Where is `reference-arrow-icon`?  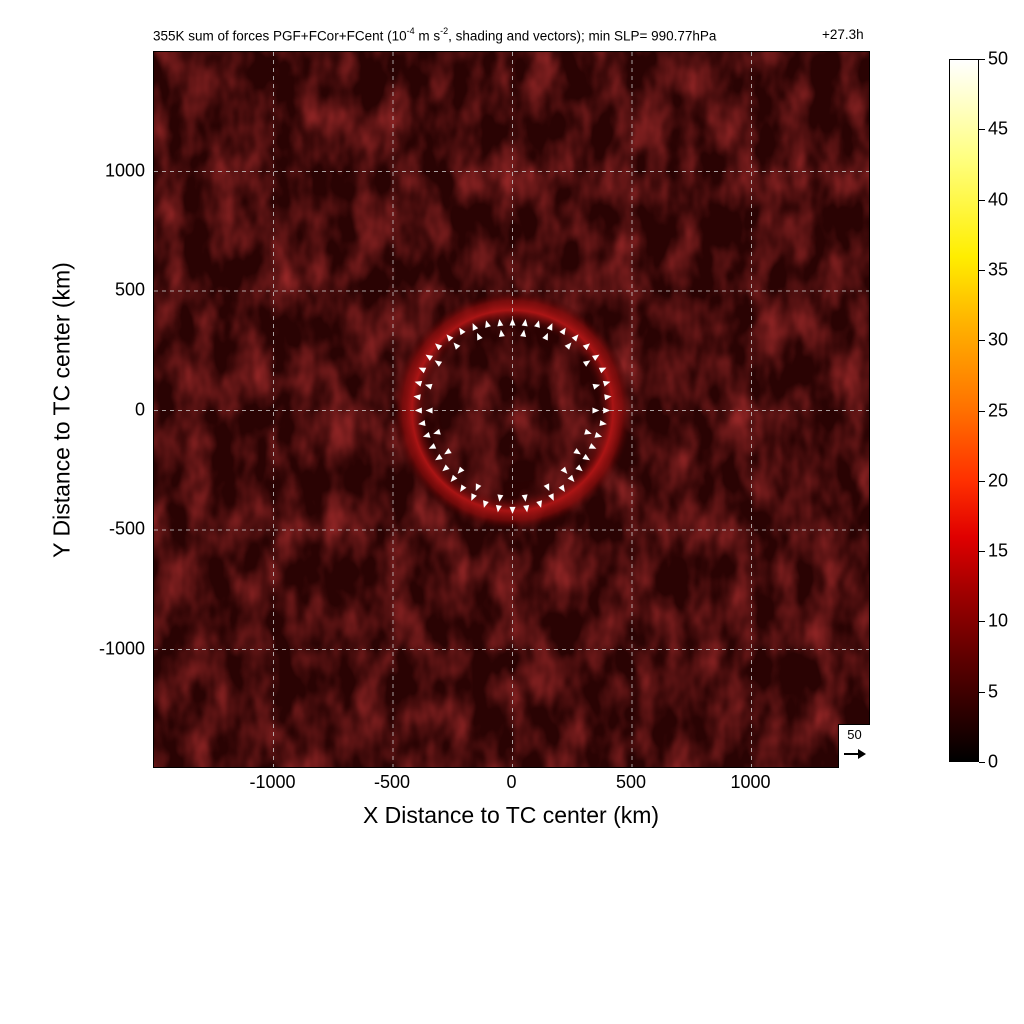 reference-arrow-icon is located at coordinates (855, 754).